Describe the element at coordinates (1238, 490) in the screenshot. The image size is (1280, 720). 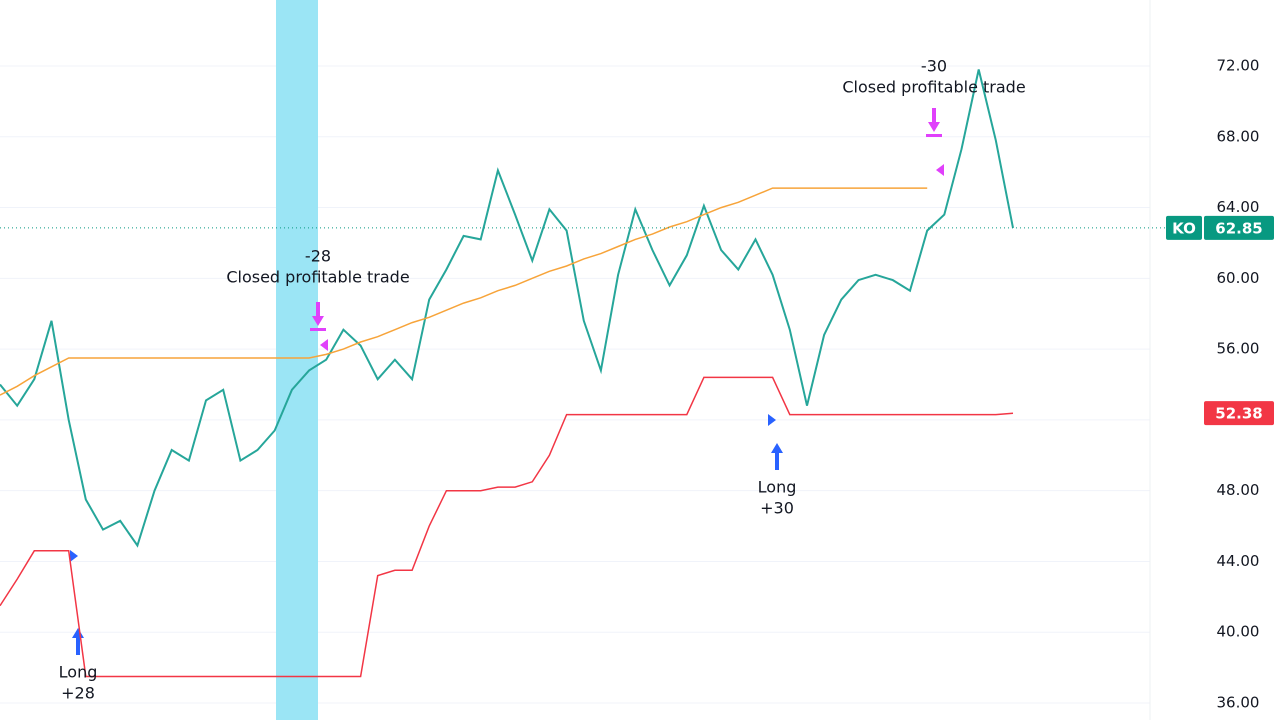
I see `y-tick-label: 48.00` at that location.